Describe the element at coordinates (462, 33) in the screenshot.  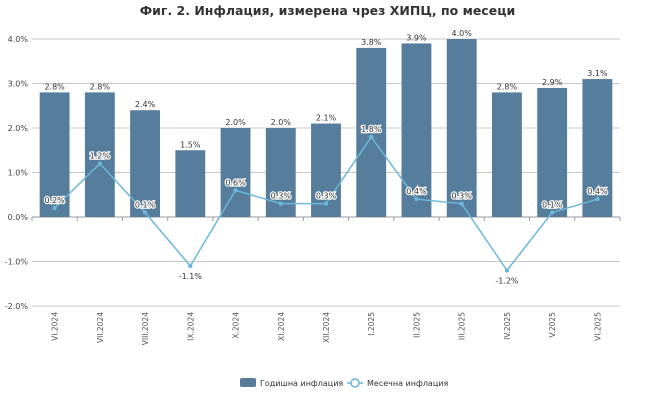
I see `bar-data-label: 4.0%` at that location.